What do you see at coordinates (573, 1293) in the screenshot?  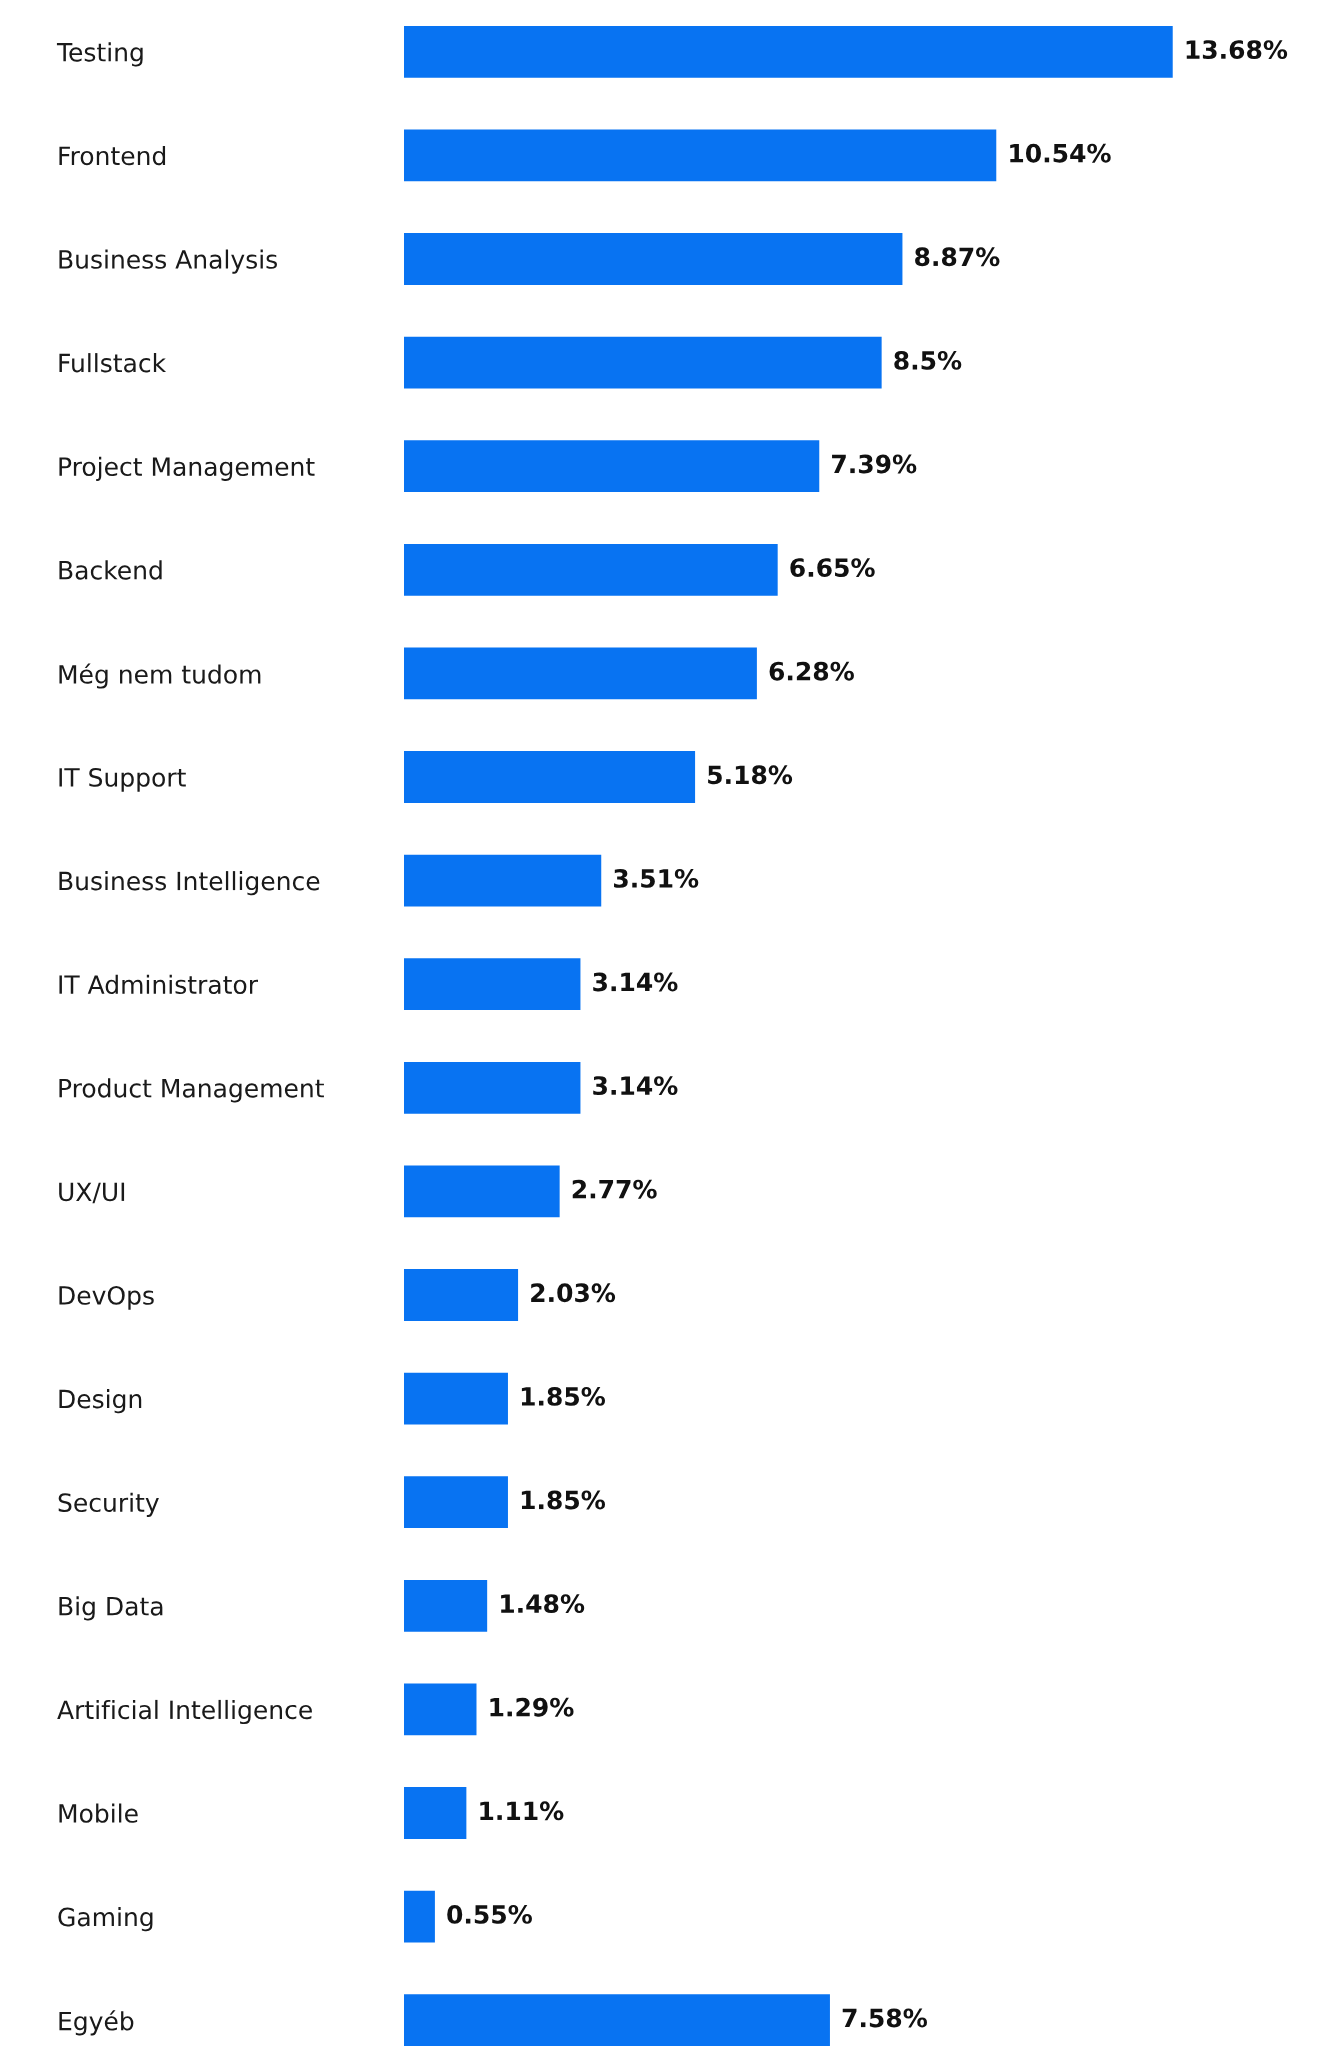 I see `data-label: 2.03%` at bounding box center [573, 1293].